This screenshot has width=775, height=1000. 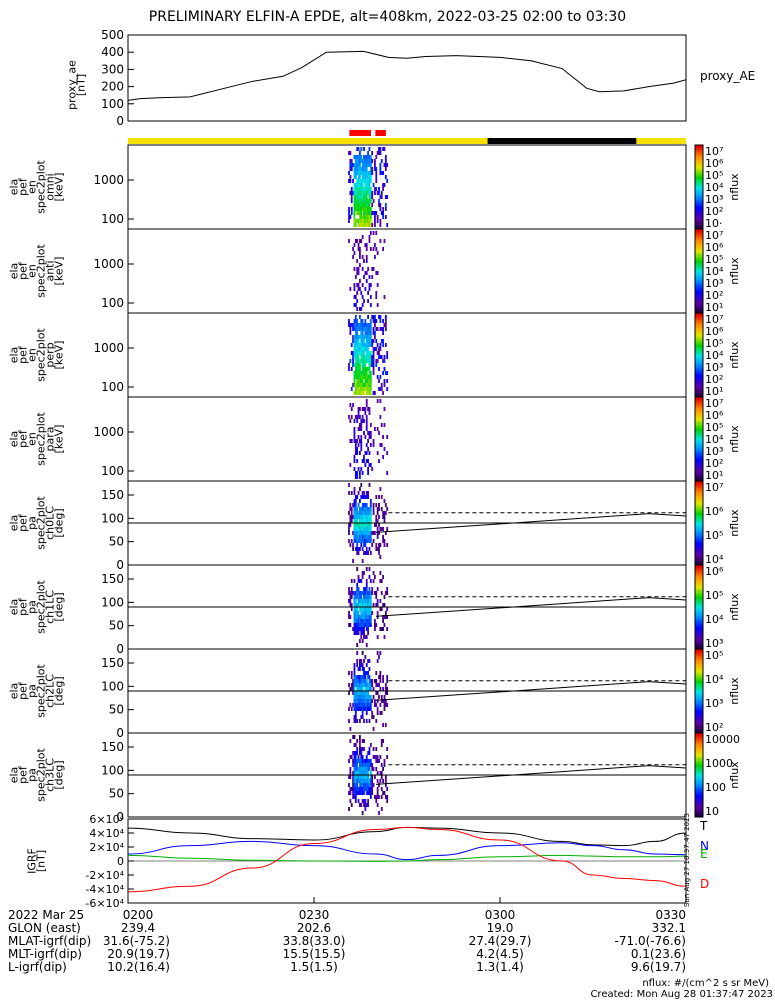 I want to click on spec2plot-ch1LC-colorbar-step, so click(x=699, y=577).